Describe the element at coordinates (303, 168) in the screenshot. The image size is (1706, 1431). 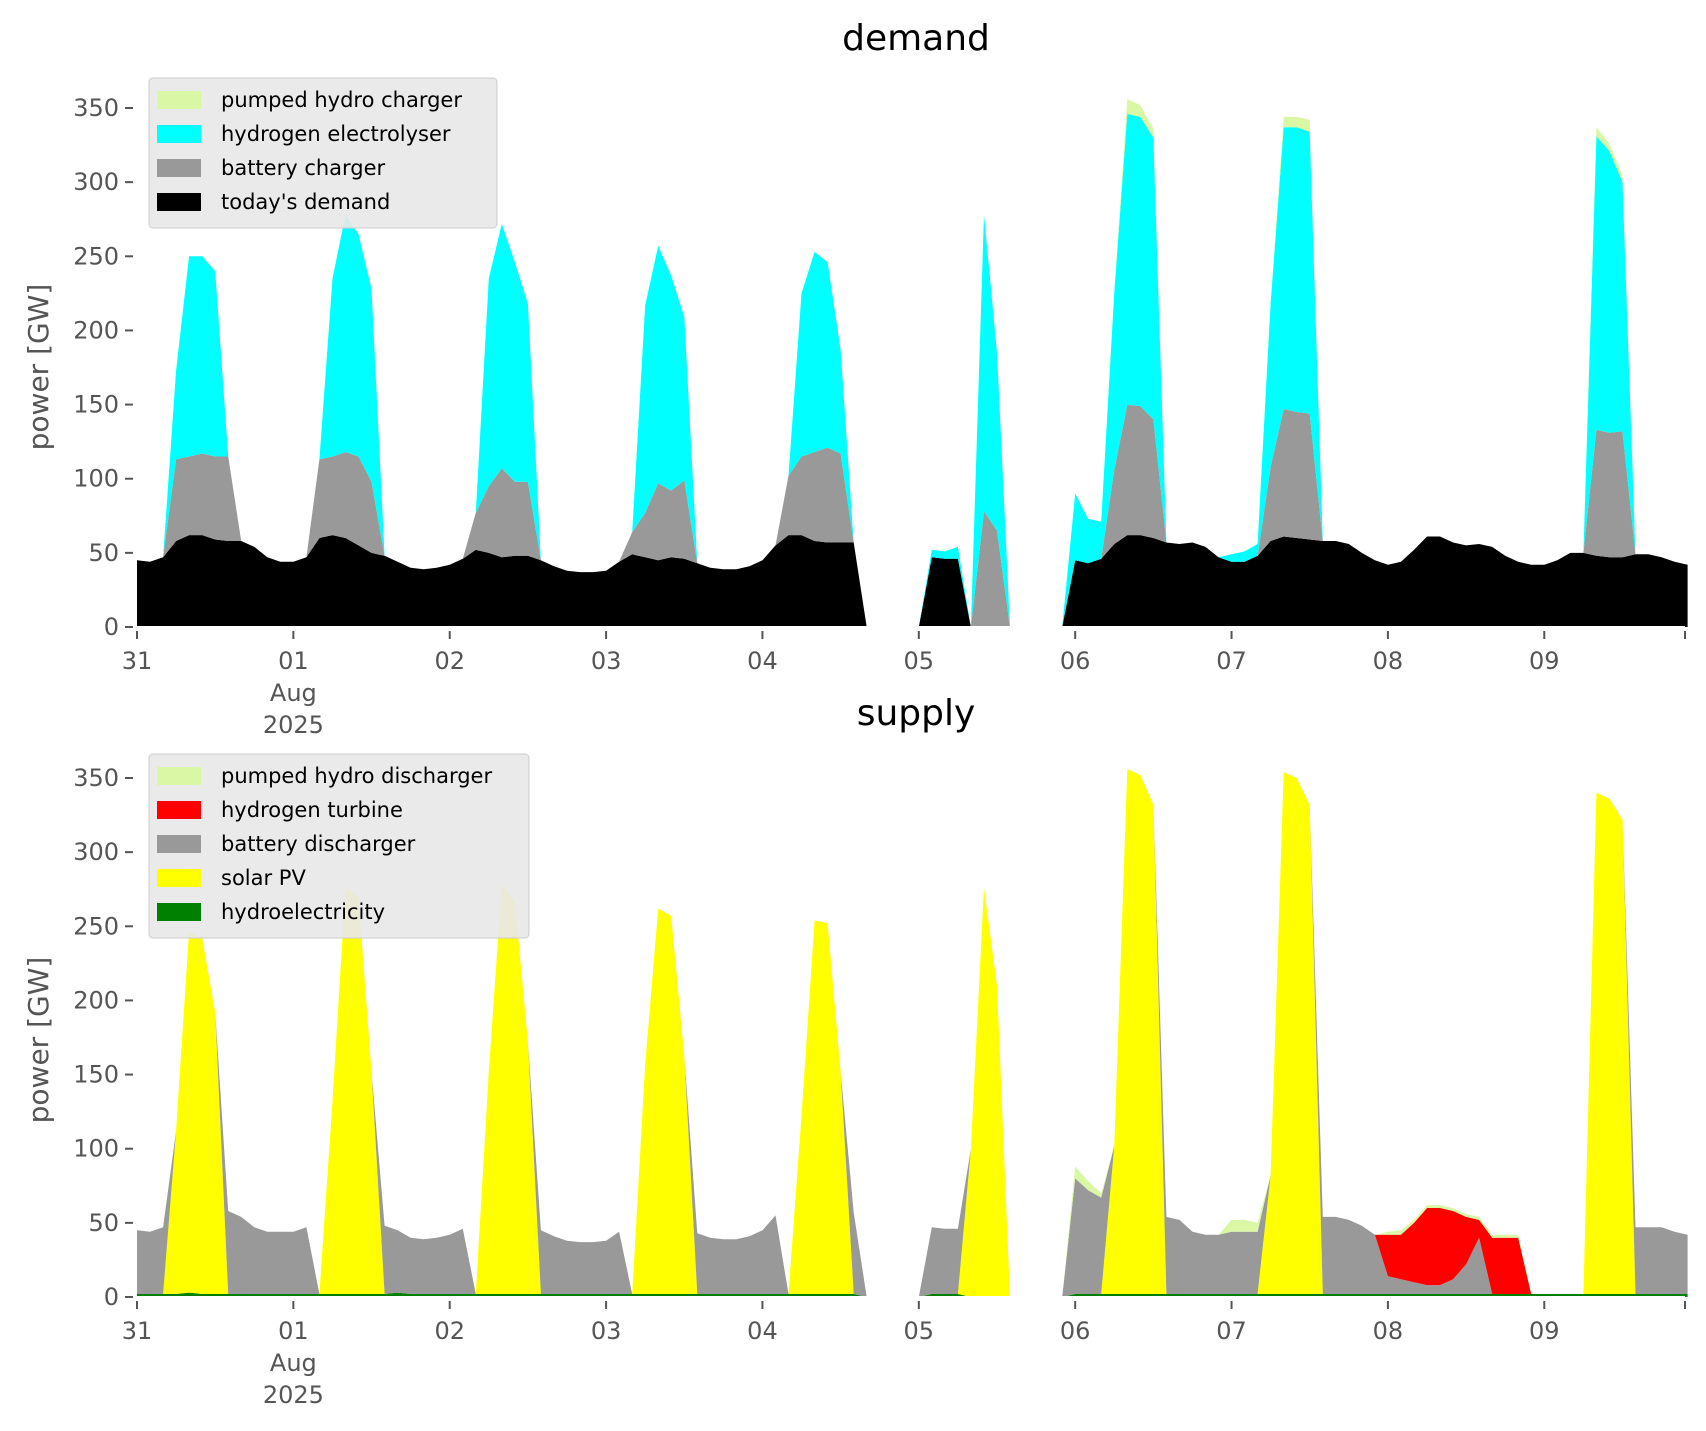
I see `legend-label-battery-charger: battery charger` at that location.